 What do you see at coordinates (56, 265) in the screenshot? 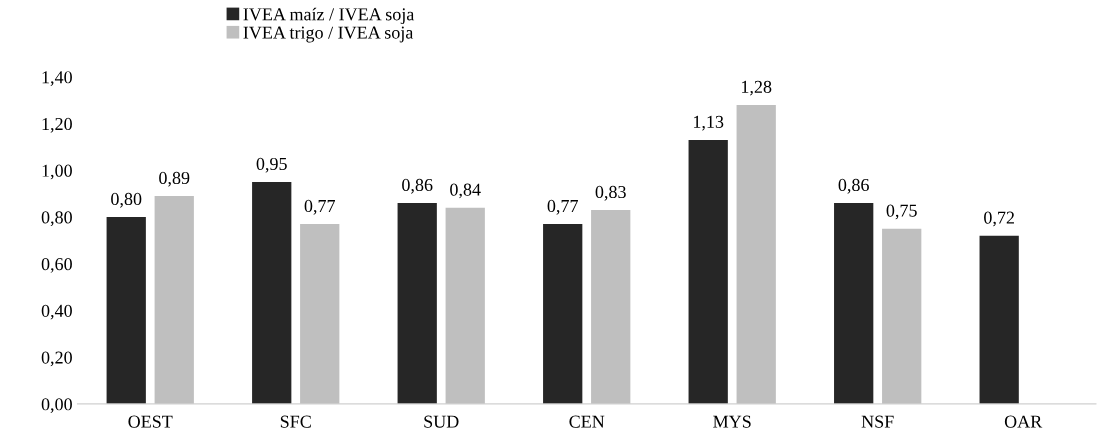
I see `y-tick-label: 0,60` at bounding box center [56, 265].